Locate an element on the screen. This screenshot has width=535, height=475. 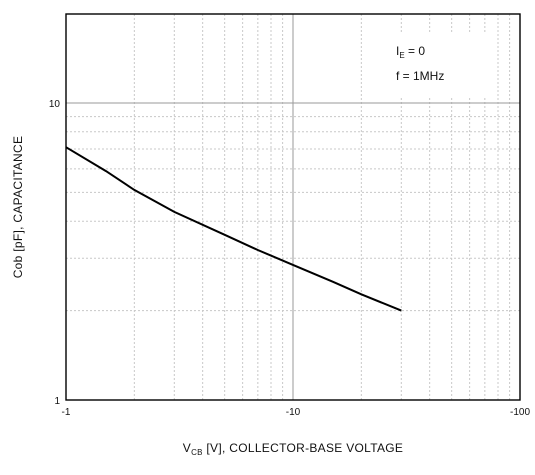
y-axis-label: Cob [pF], CAPACITANCE is located at coordinates (18, 207).